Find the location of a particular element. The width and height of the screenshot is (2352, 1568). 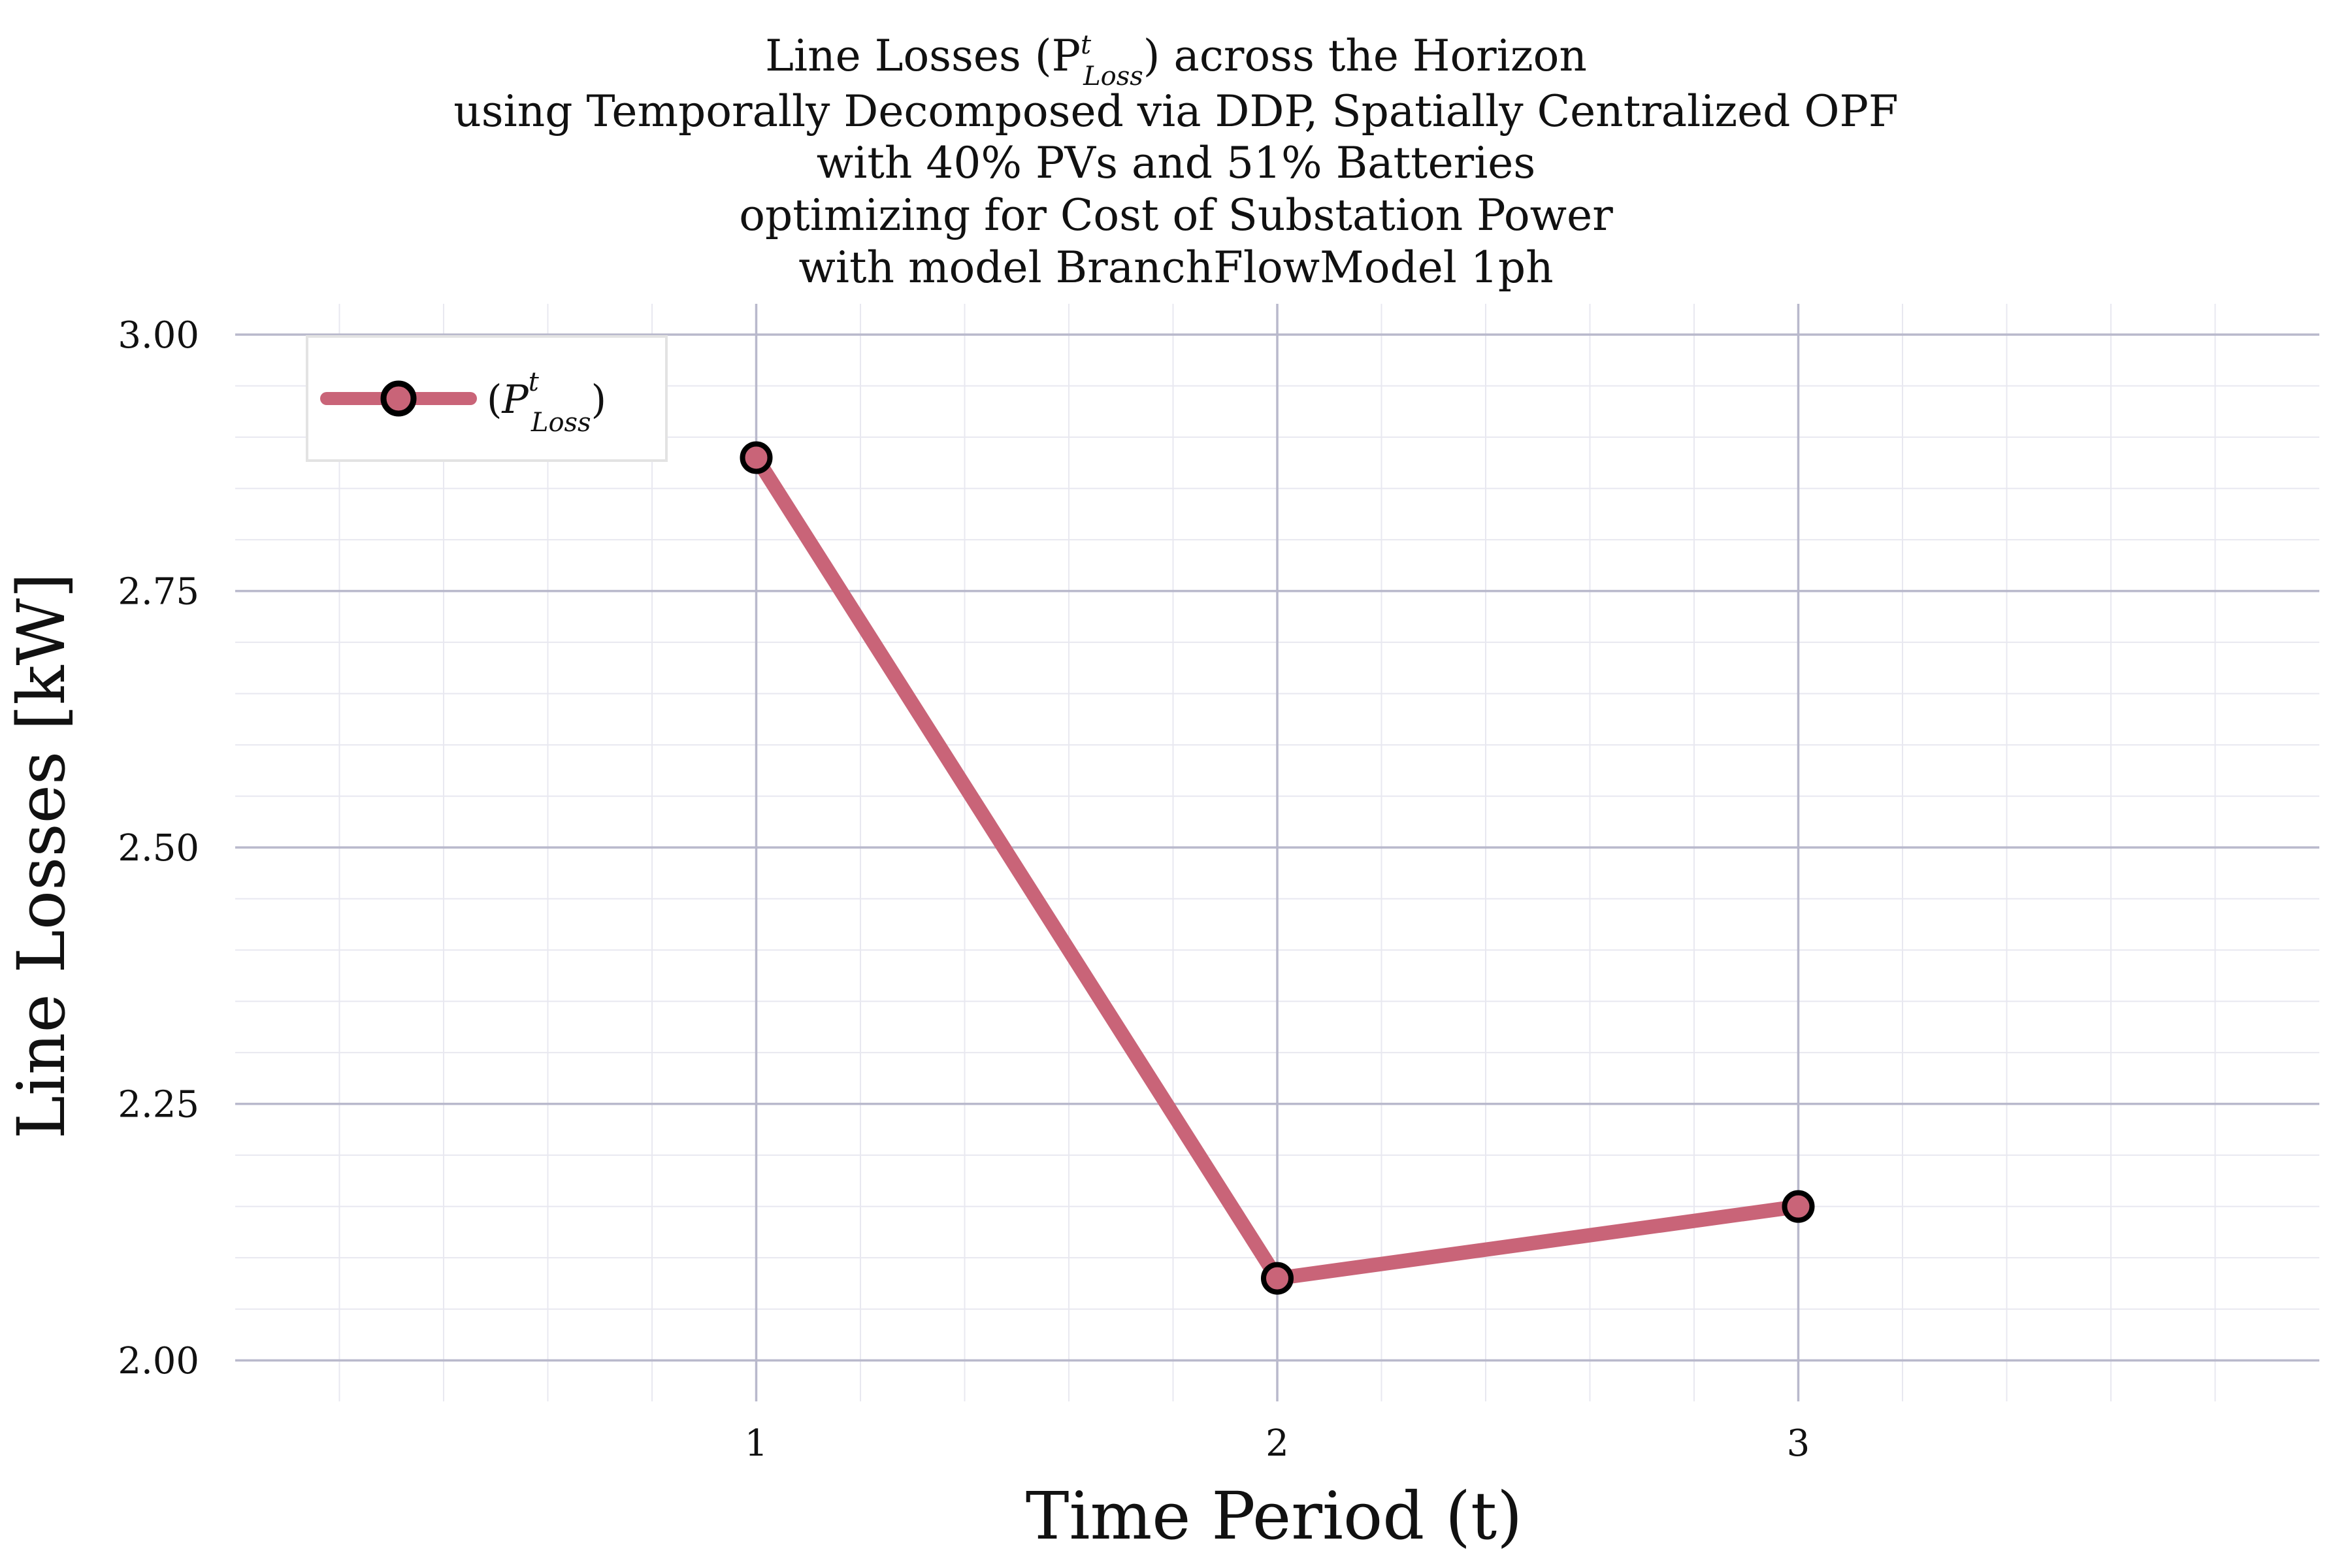

x-tick-label: 2 is located at coordinates (1277, 1443).